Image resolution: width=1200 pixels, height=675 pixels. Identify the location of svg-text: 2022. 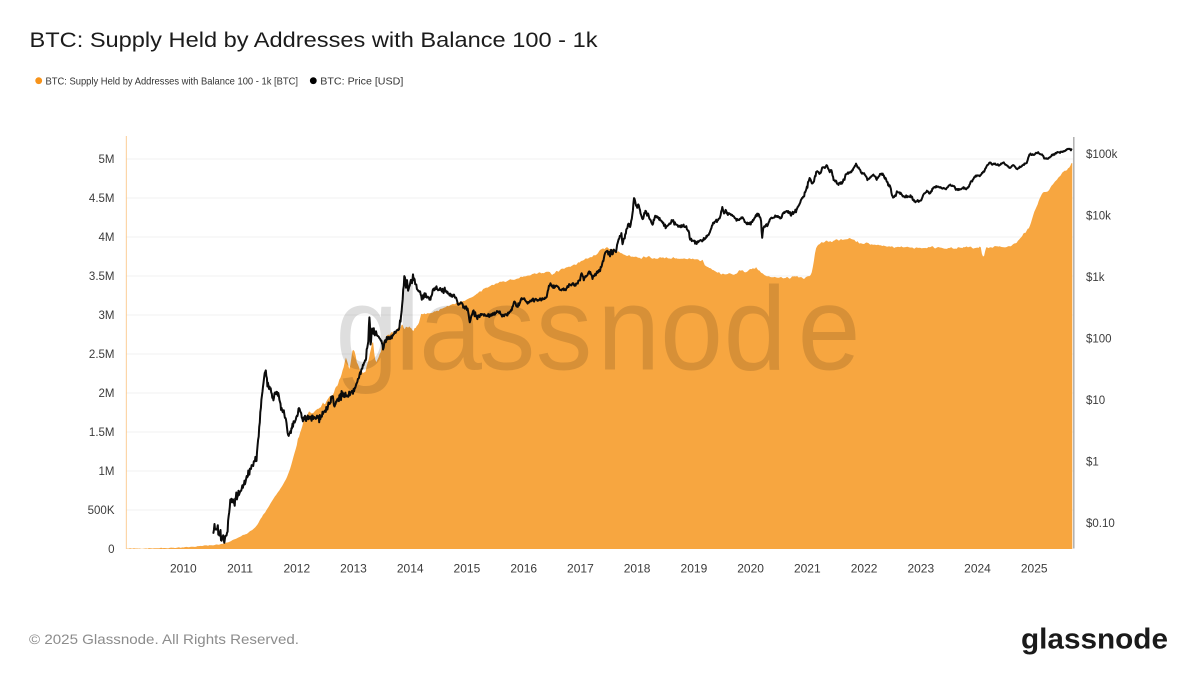
(864, 569).